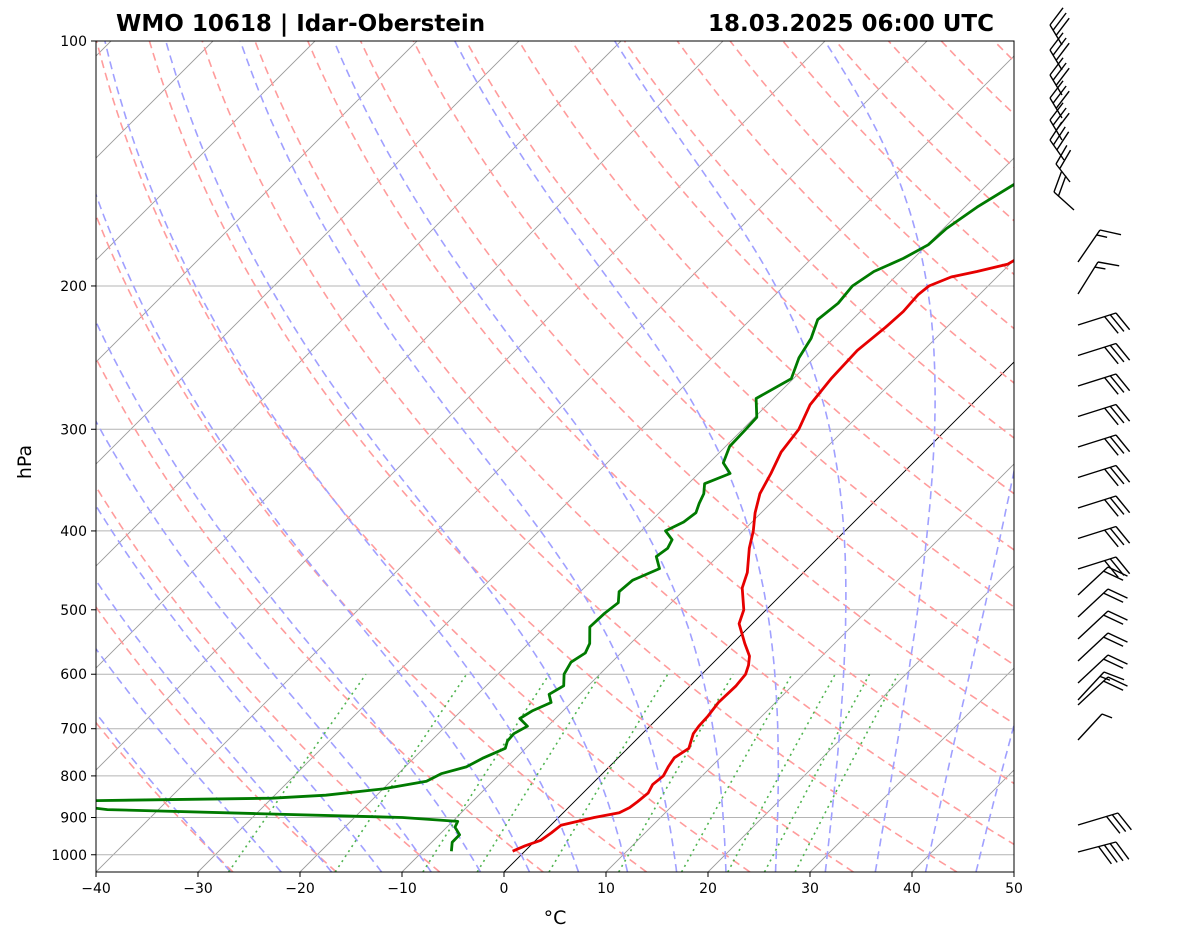 This screenshot has width=1181, height=941. What do you see at coordinates (300, 24) in the screenshot?
I see `chart-title-station: WMO 10618 | Idar-Oberstein` at bounding box center [300, 24].